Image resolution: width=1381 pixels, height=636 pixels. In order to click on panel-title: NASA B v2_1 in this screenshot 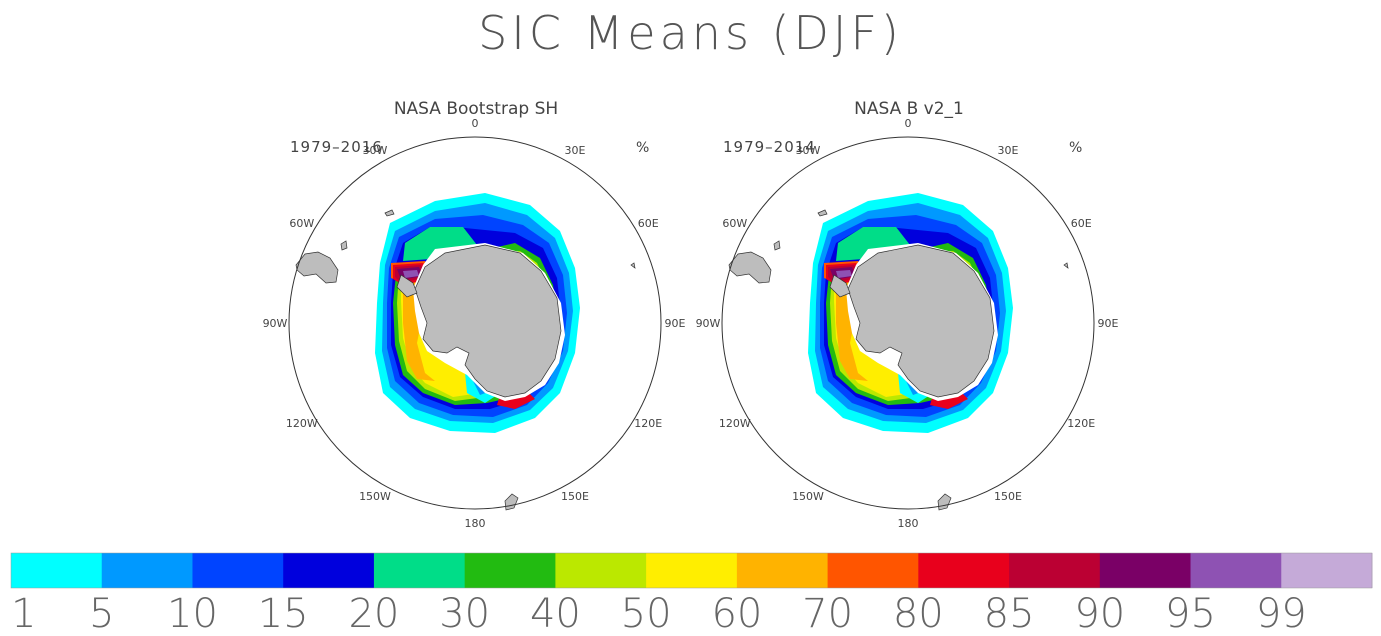, I will do `click(909, 109)`.